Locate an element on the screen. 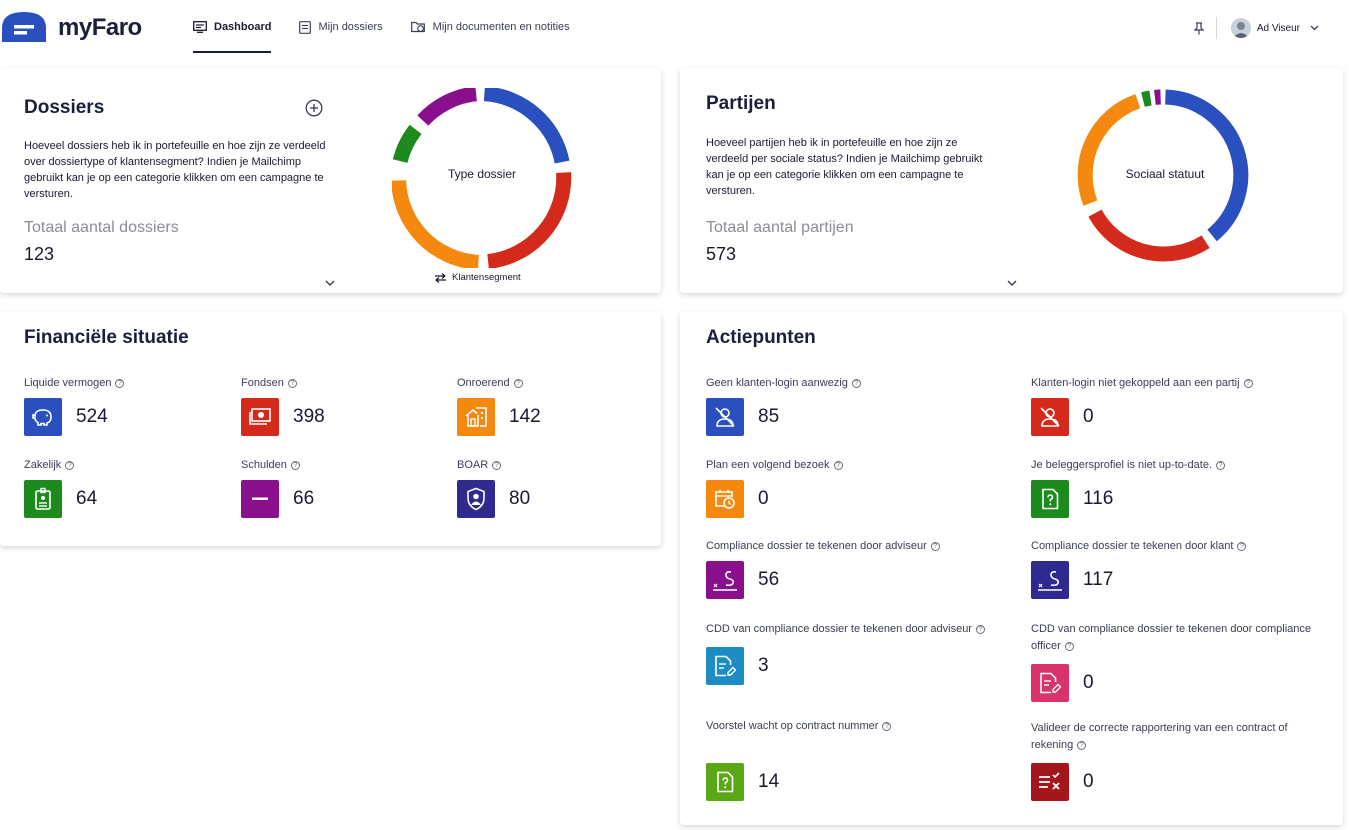  stat-boar: BOAR? 80 is located at coordinates (493, 488).